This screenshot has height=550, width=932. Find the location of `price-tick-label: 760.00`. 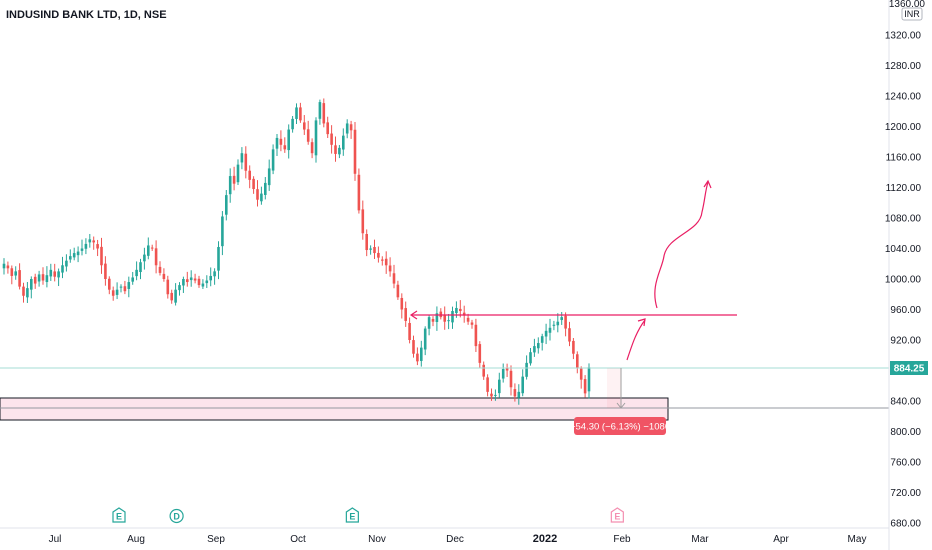

price-tick-label: 760.00 is located at coordinates (905, 463).